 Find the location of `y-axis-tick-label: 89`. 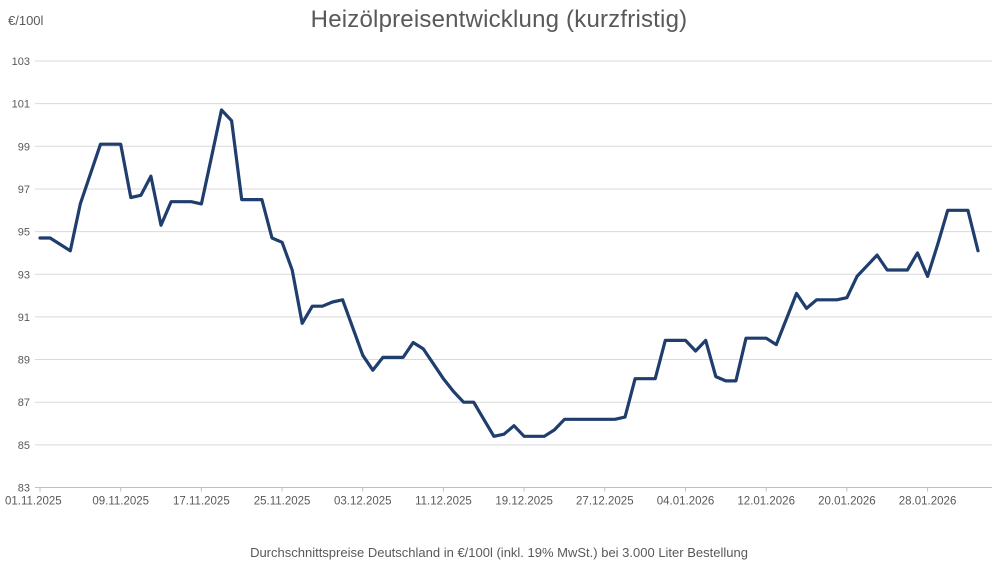

y-axis-tick-label: 89 is located at coordinates (24, 361).